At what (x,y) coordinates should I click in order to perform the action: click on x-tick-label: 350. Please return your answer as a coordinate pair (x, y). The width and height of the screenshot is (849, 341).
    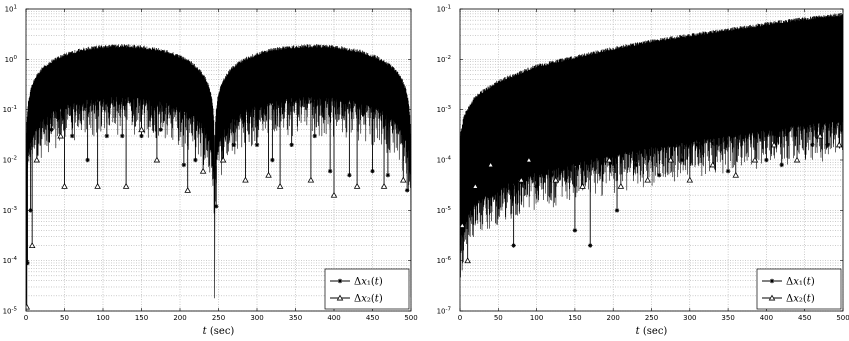
    Looking at the image, I should click on (295, 318).